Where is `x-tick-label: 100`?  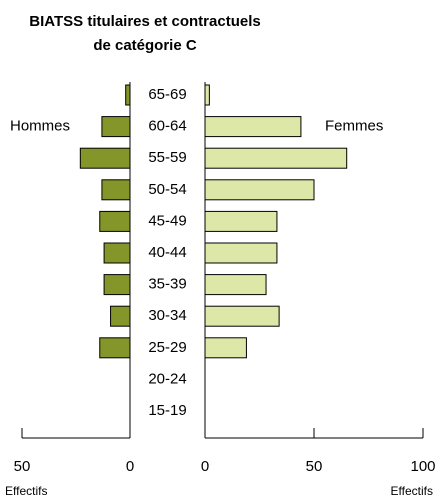 x-tick-label: 100 is located at coordinates (422, 466).